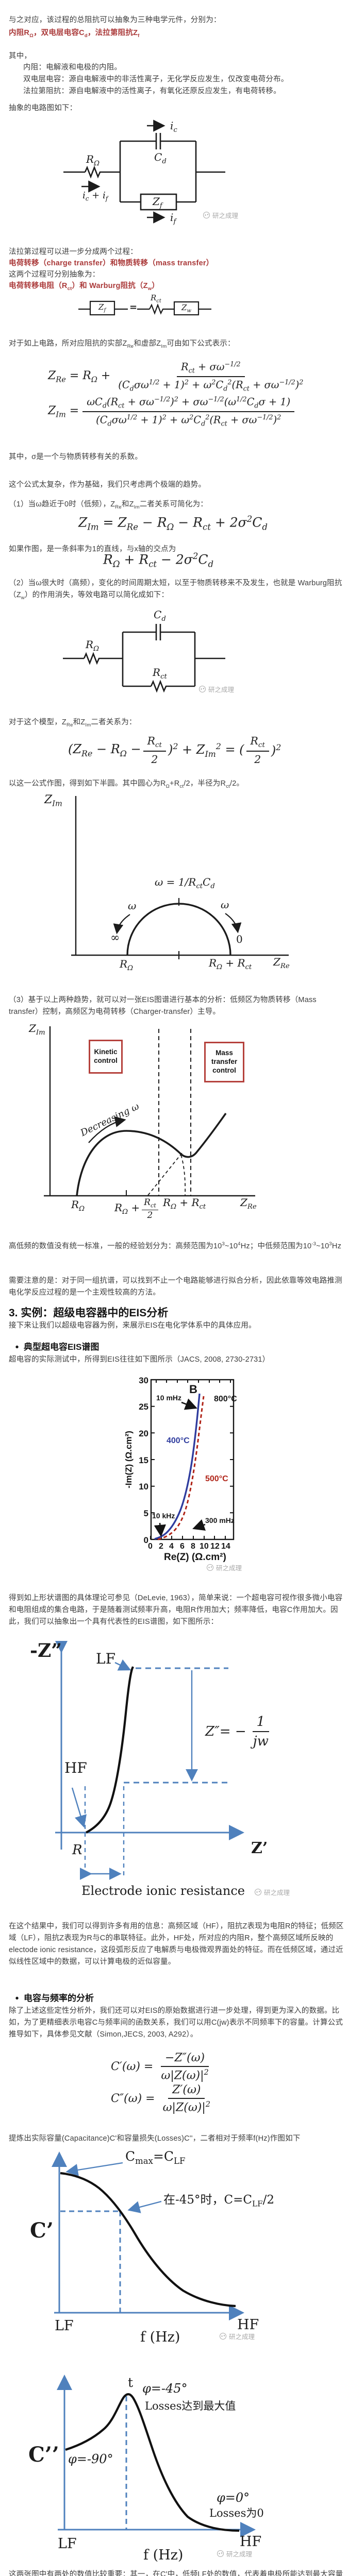 This screenshot has width=348, height=2576. What do you see at coordinates (236, 2513) in the screenshot?
I see `losses-zero-annotation: Losses为0` at bounding box center [236, 2513].